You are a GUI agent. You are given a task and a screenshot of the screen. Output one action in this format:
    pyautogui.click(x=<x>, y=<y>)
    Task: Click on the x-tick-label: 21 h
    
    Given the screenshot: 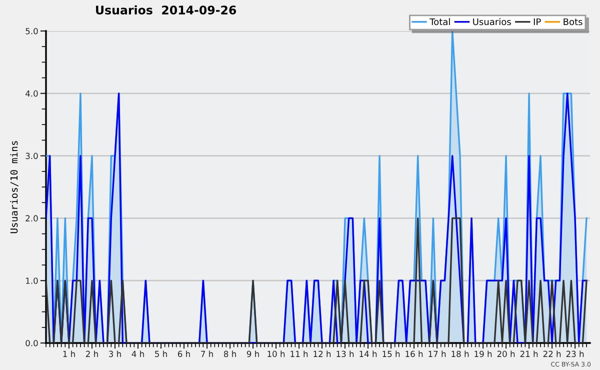 What is the action you would take?
    pyautogui.click(x=529, y=353)
    